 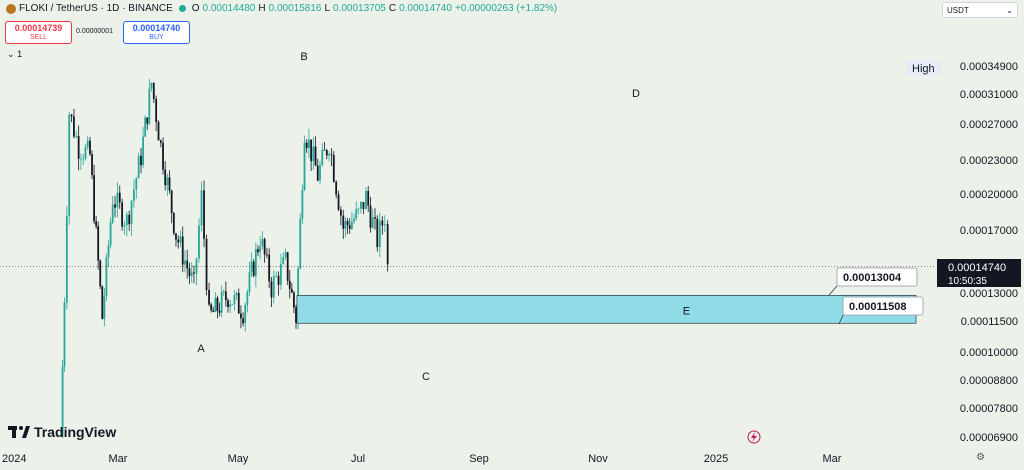 I want to click on close-label: C, so click(x=392, y=8).